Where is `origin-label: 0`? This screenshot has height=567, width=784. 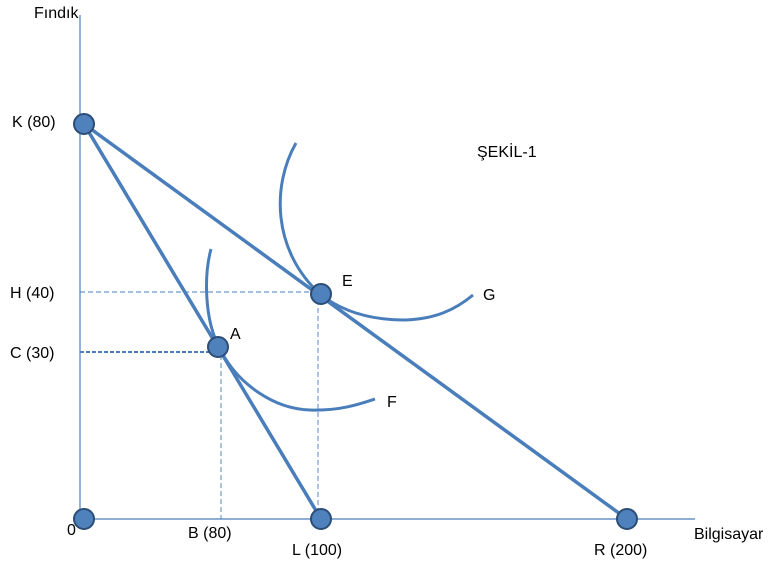 origin-label: 0 is located at coordinates (71, 531).